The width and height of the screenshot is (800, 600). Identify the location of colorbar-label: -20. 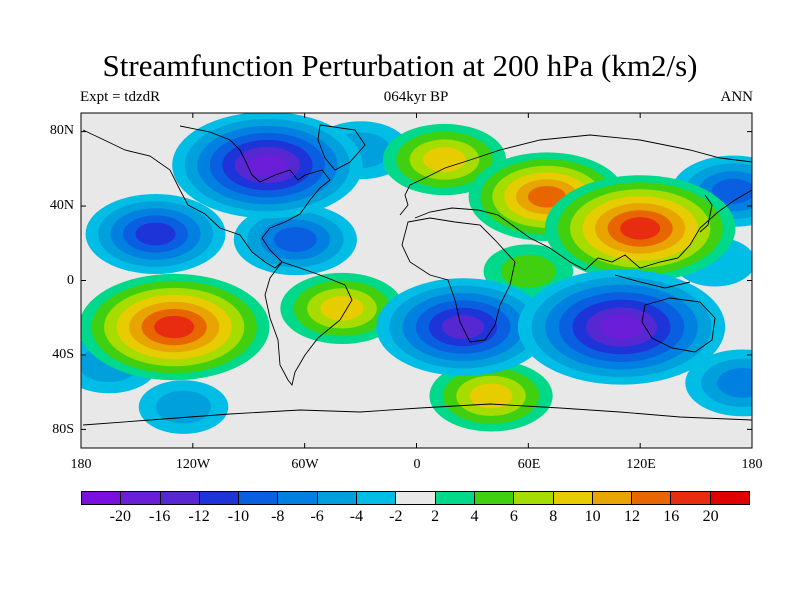
(120, 516).